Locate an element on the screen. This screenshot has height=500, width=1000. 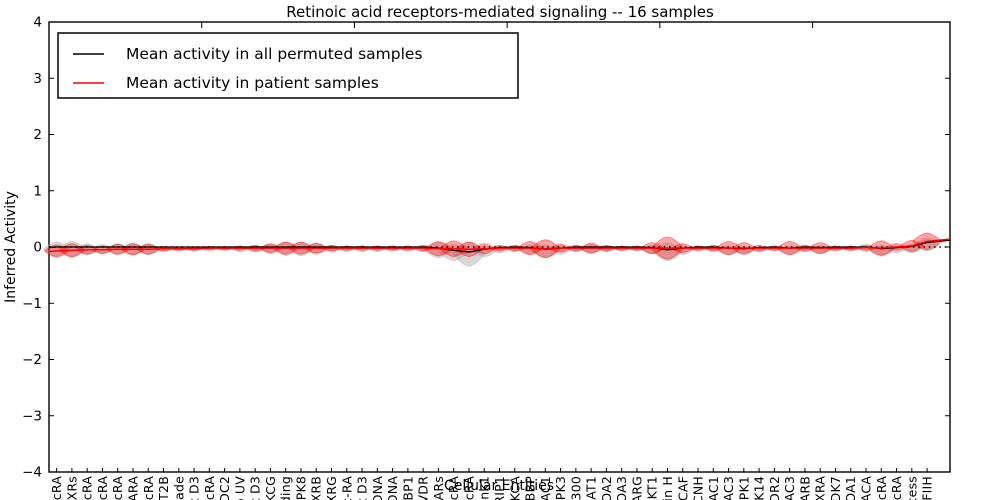
y-tick-label: −1 is located at coordinates (32, 304).